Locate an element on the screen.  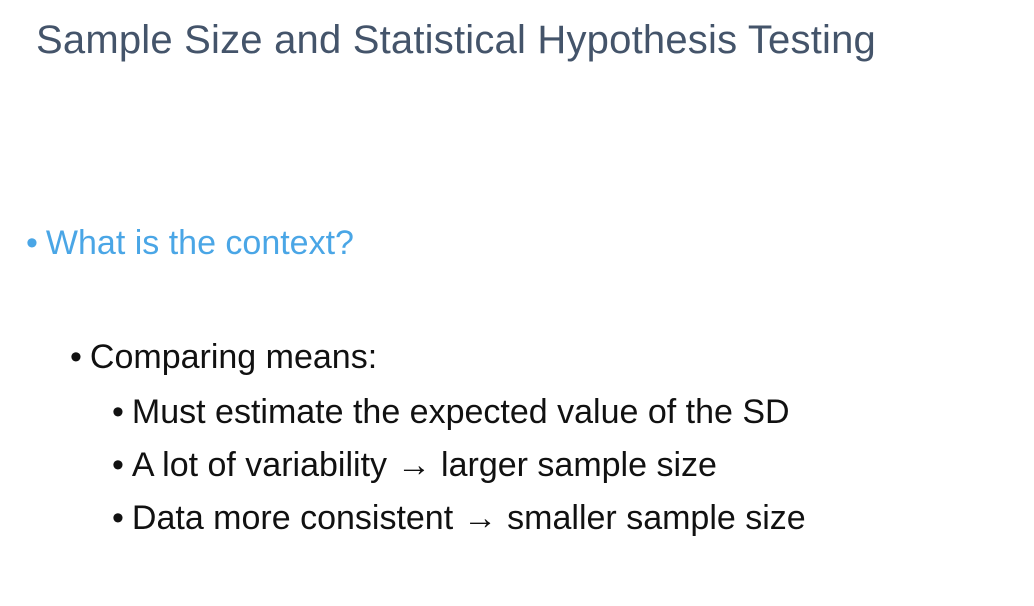
bullet-level1: • What is the context? is located at coordinates (190, 243).